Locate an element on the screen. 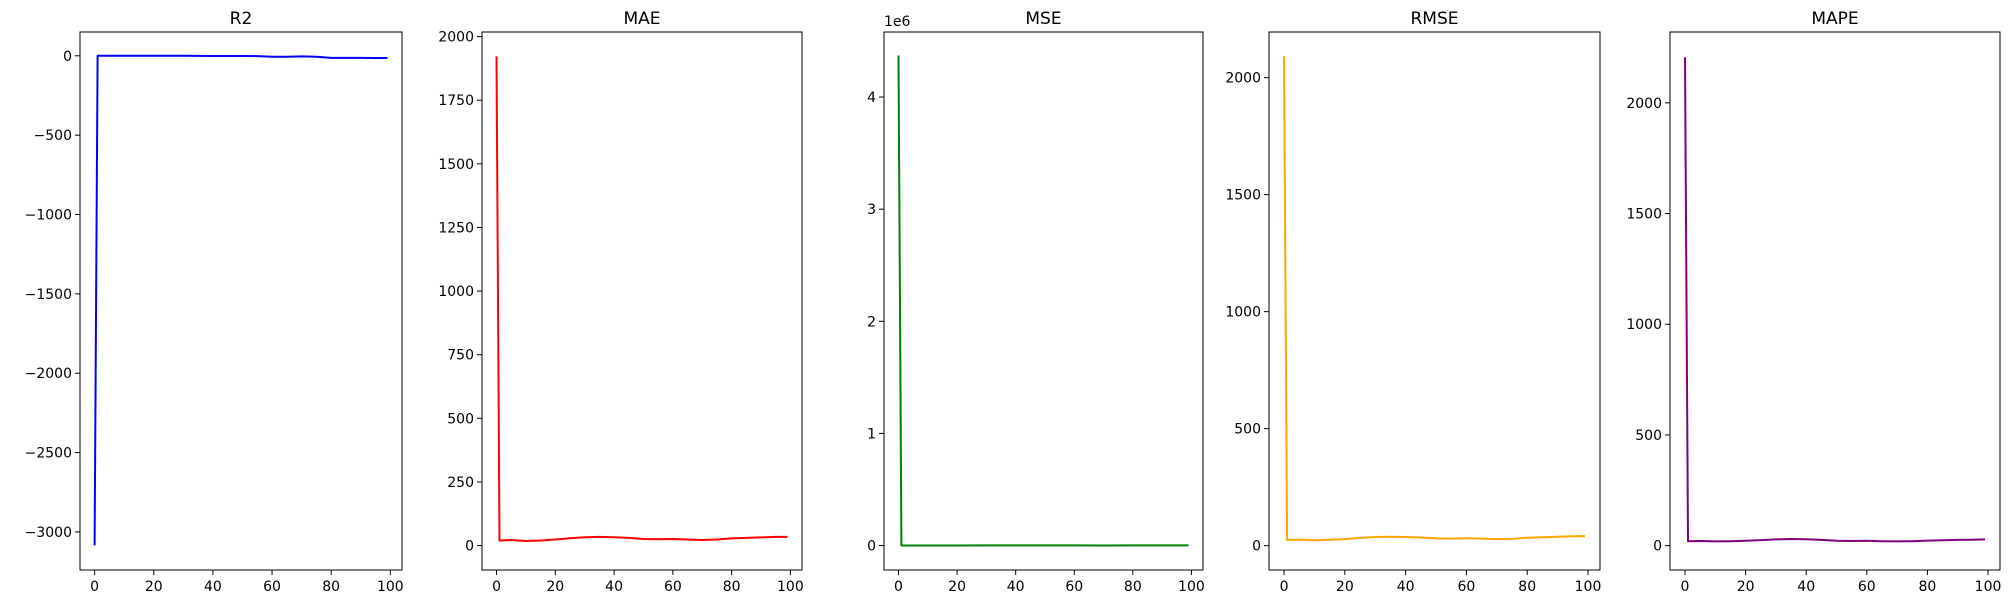 This screenshot has width=2015, height=605. rmse-xtick-label: 80 is located at coordinates (1527, 587).